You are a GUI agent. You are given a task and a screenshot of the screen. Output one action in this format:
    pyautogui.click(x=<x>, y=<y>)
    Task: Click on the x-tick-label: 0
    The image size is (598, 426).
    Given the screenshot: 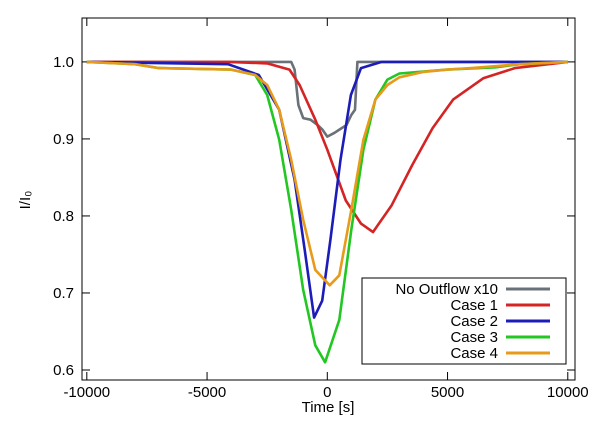 What is the action you would take?
    pyautogui.click(x=327, y=392)
    